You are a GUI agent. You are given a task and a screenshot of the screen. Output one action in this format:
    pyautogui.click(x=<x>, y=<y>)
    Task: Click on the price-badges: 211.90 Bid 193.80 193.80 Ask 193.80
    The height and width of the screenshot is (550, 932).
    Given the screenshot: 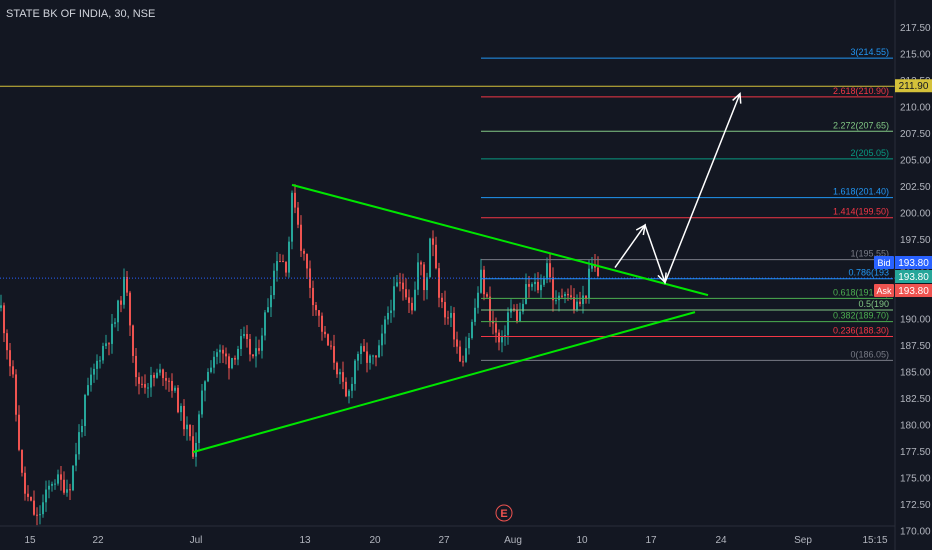 What is the action you would take?
    pyautogui.click(x=903, y=188)
    